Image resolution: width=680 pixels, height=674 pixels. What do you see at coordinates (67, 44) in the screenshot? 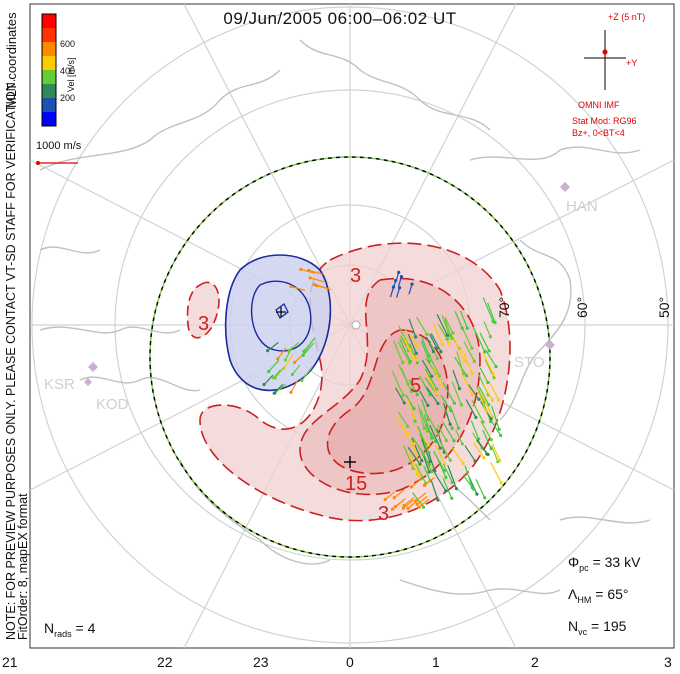
I see `svg-text: 600` at bounding box center [67, 44].